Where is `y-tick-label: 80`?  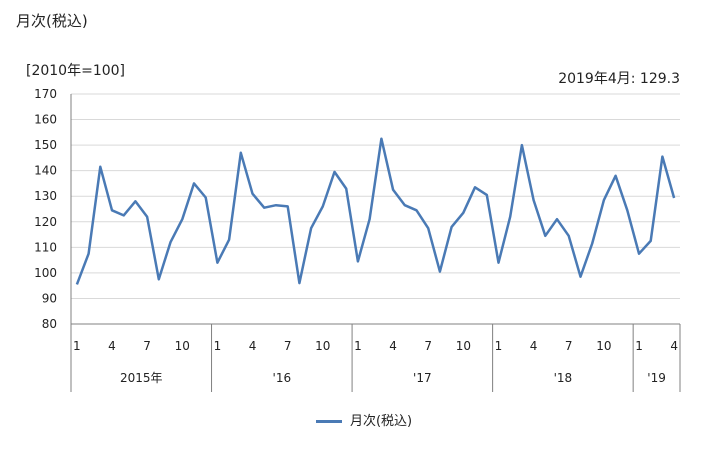 y-tick-label: 80 is located at coordinates (49, 324).